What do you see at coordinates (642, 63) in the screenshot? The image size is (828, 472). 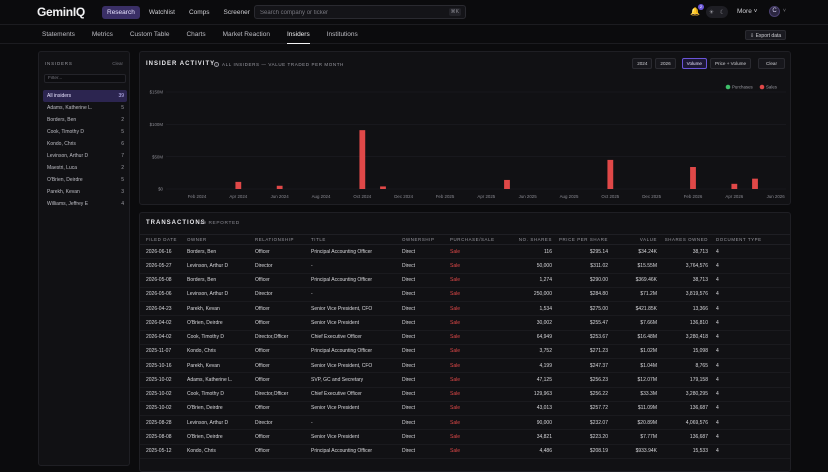 I see `year-start-select: 2024` at bounding box center [642, 63].